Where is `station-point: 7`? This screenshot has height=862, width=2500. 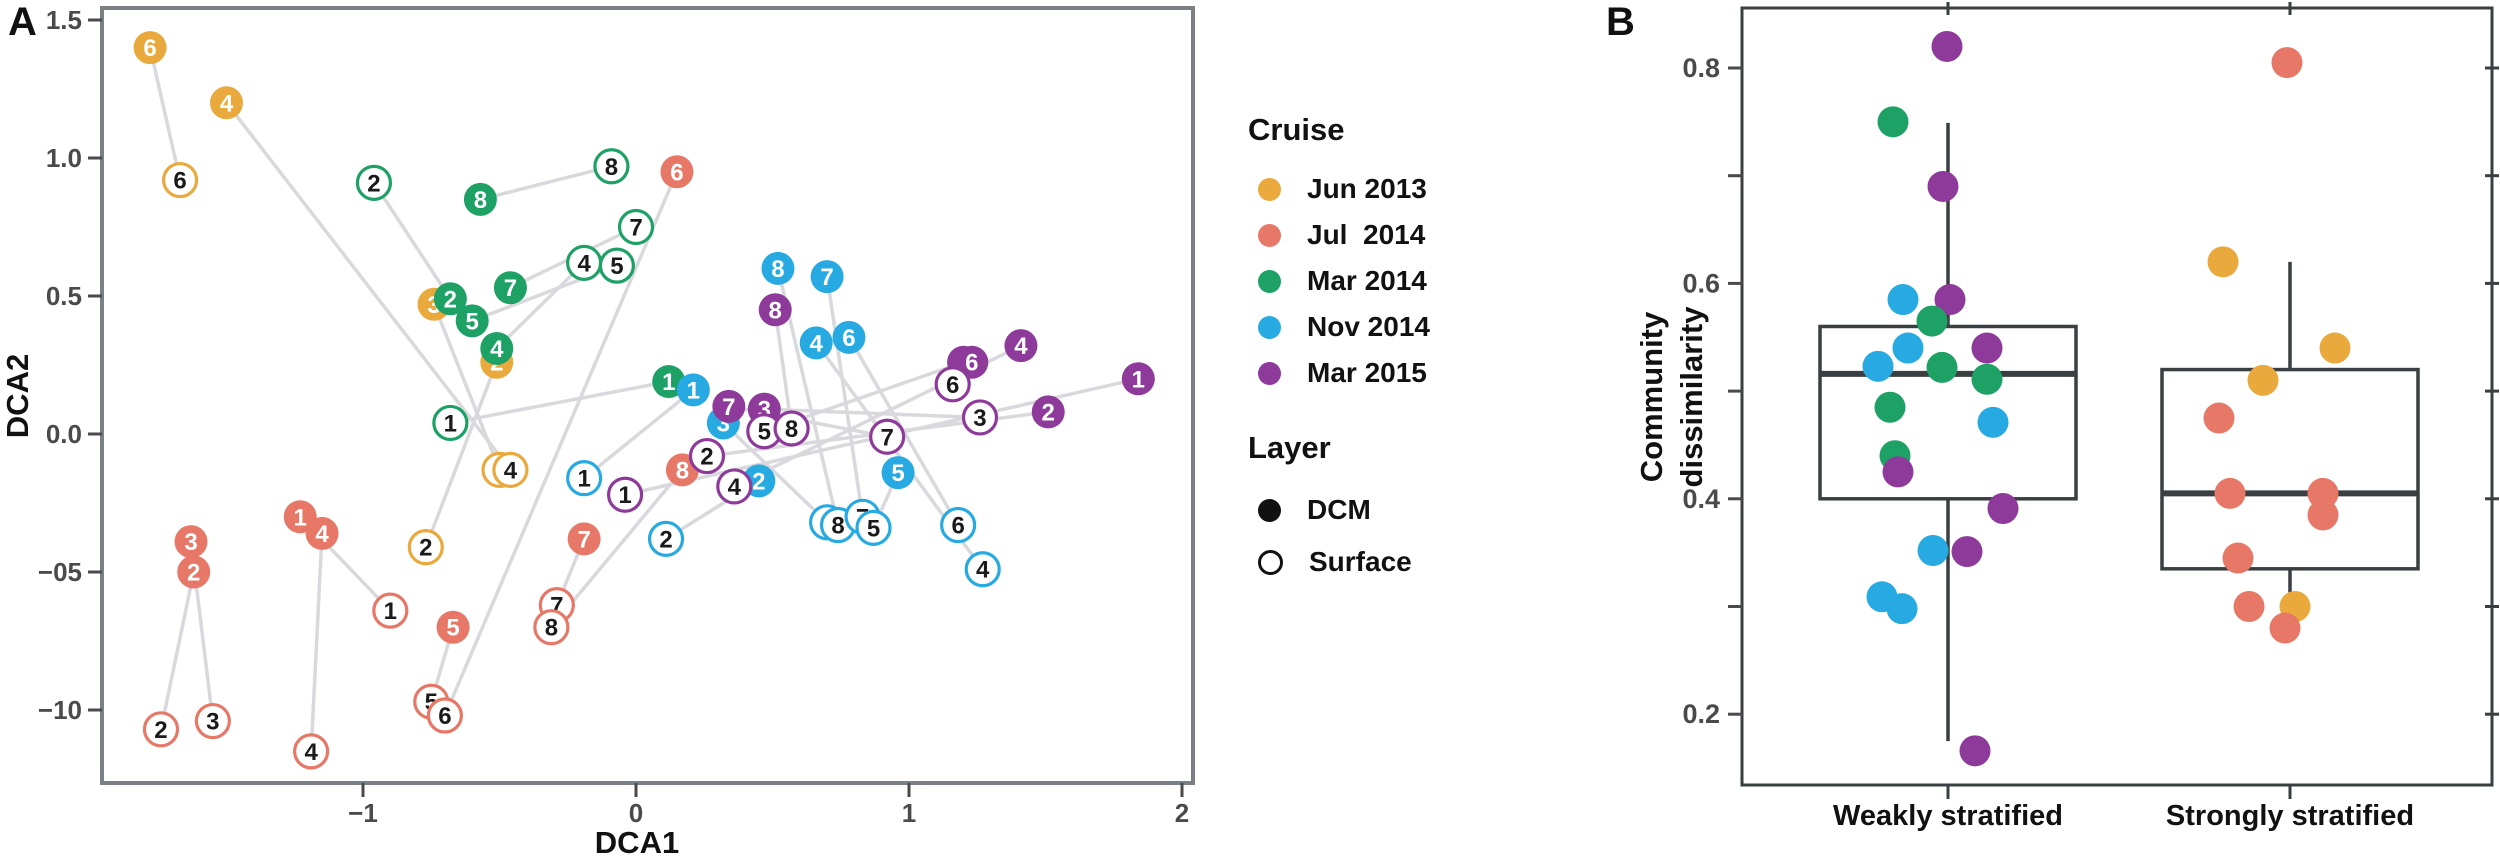 station-point: 7 is located at coordinates (636, 227).